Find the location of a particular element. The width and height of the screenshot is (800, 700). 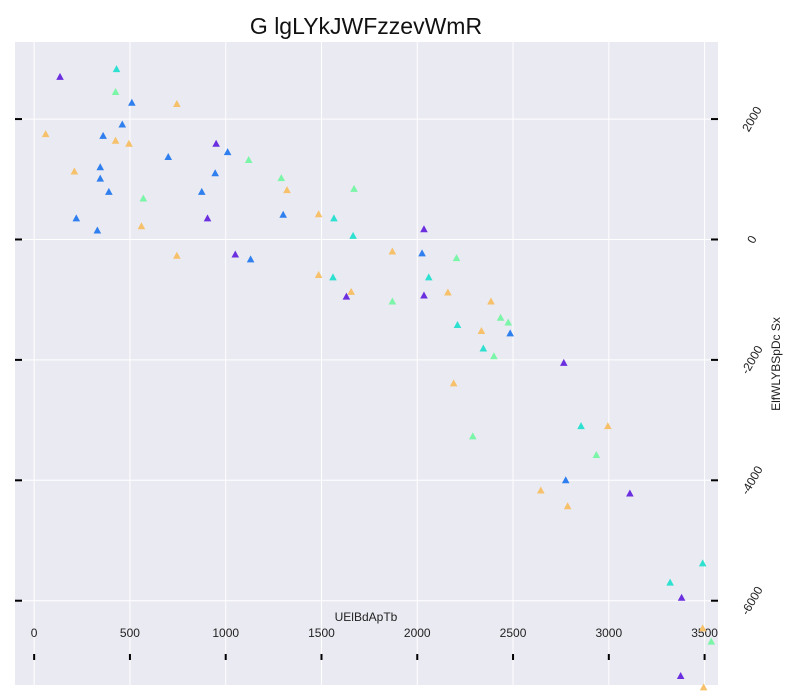

x-tick-label: 2500 is located at coordinates (513, 633).